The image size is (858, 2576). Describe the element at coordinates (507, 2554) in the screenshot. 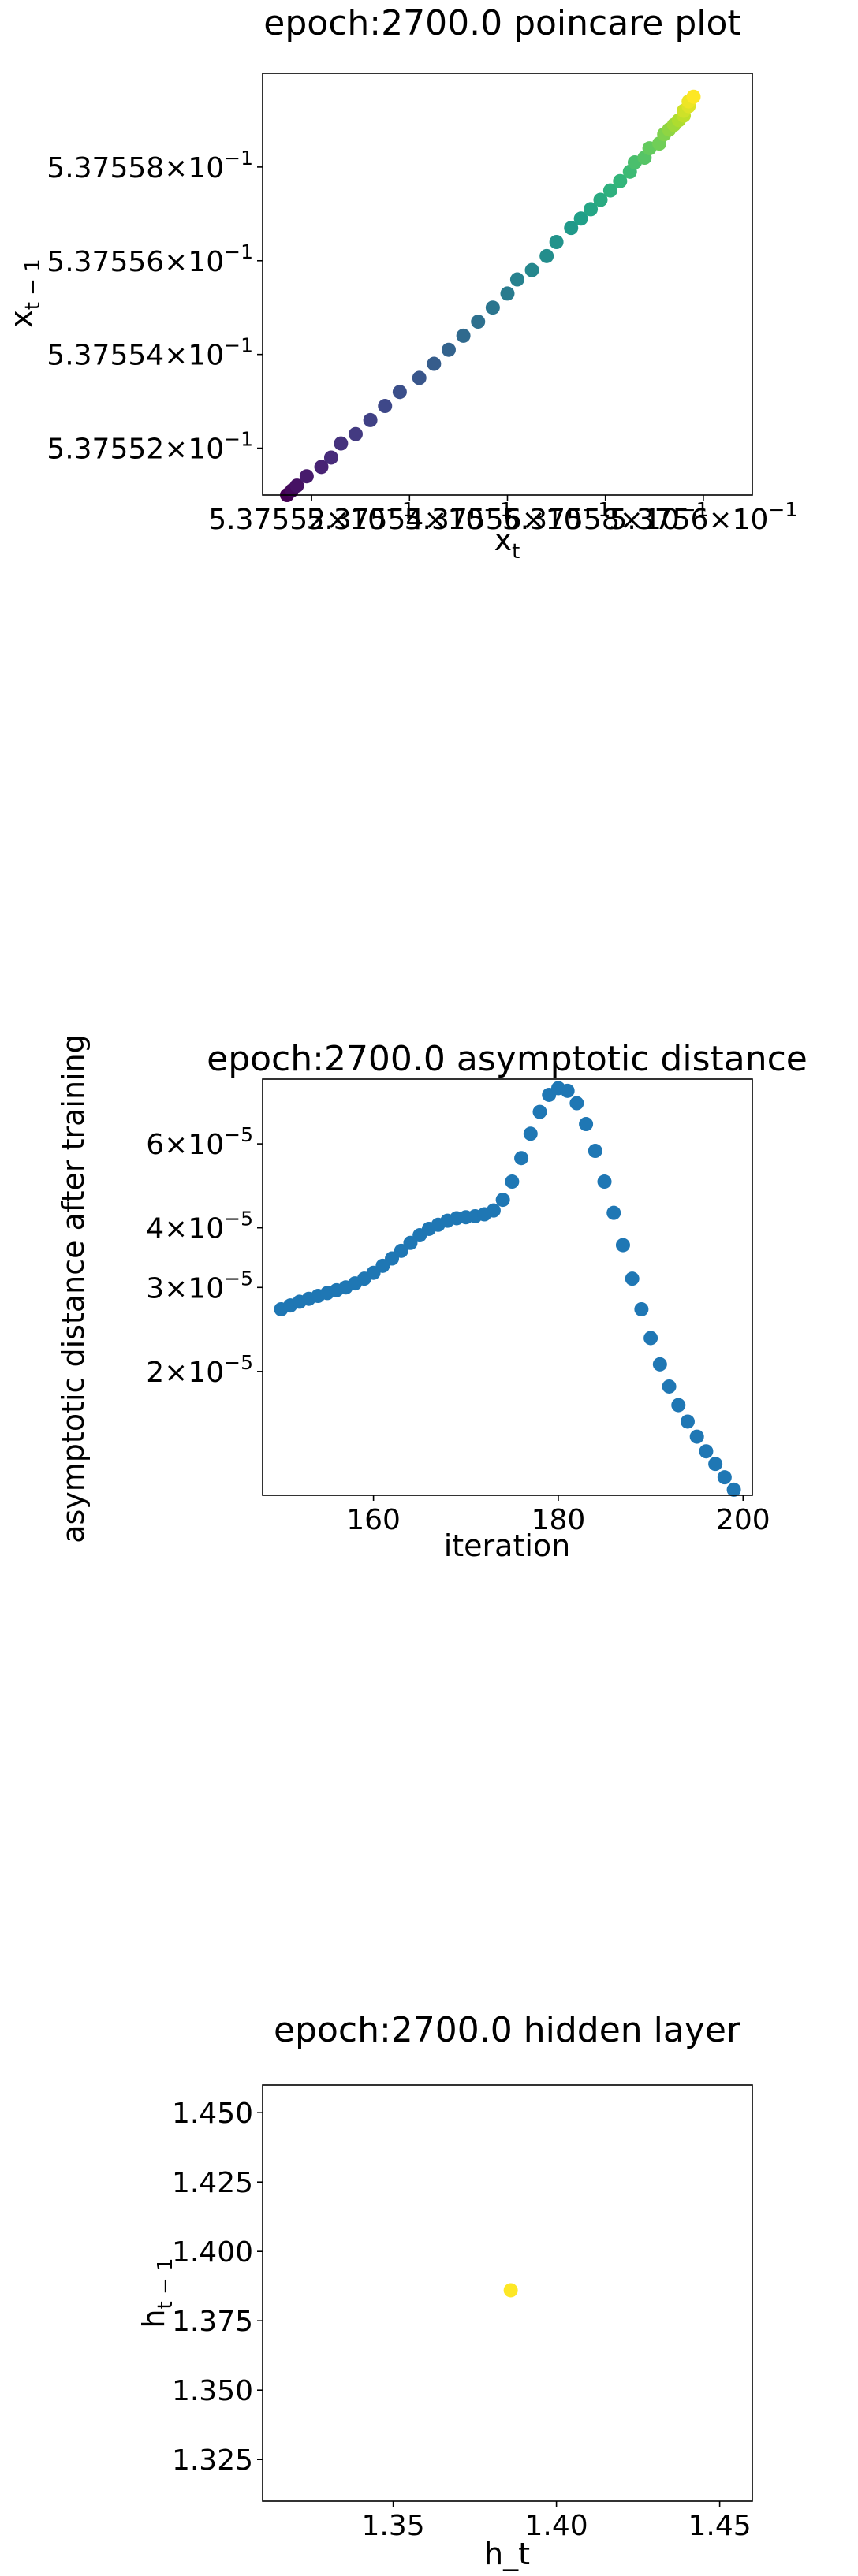

I see `x-axis-label: h_t` at that location.